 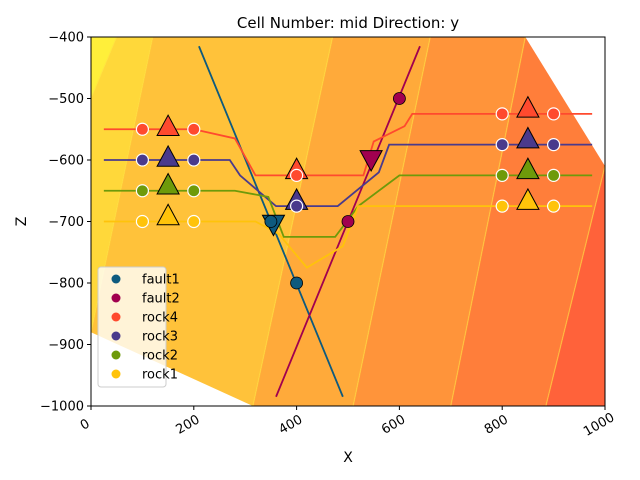 I want to click on series-line-rock3, so click(x=348, y=175).